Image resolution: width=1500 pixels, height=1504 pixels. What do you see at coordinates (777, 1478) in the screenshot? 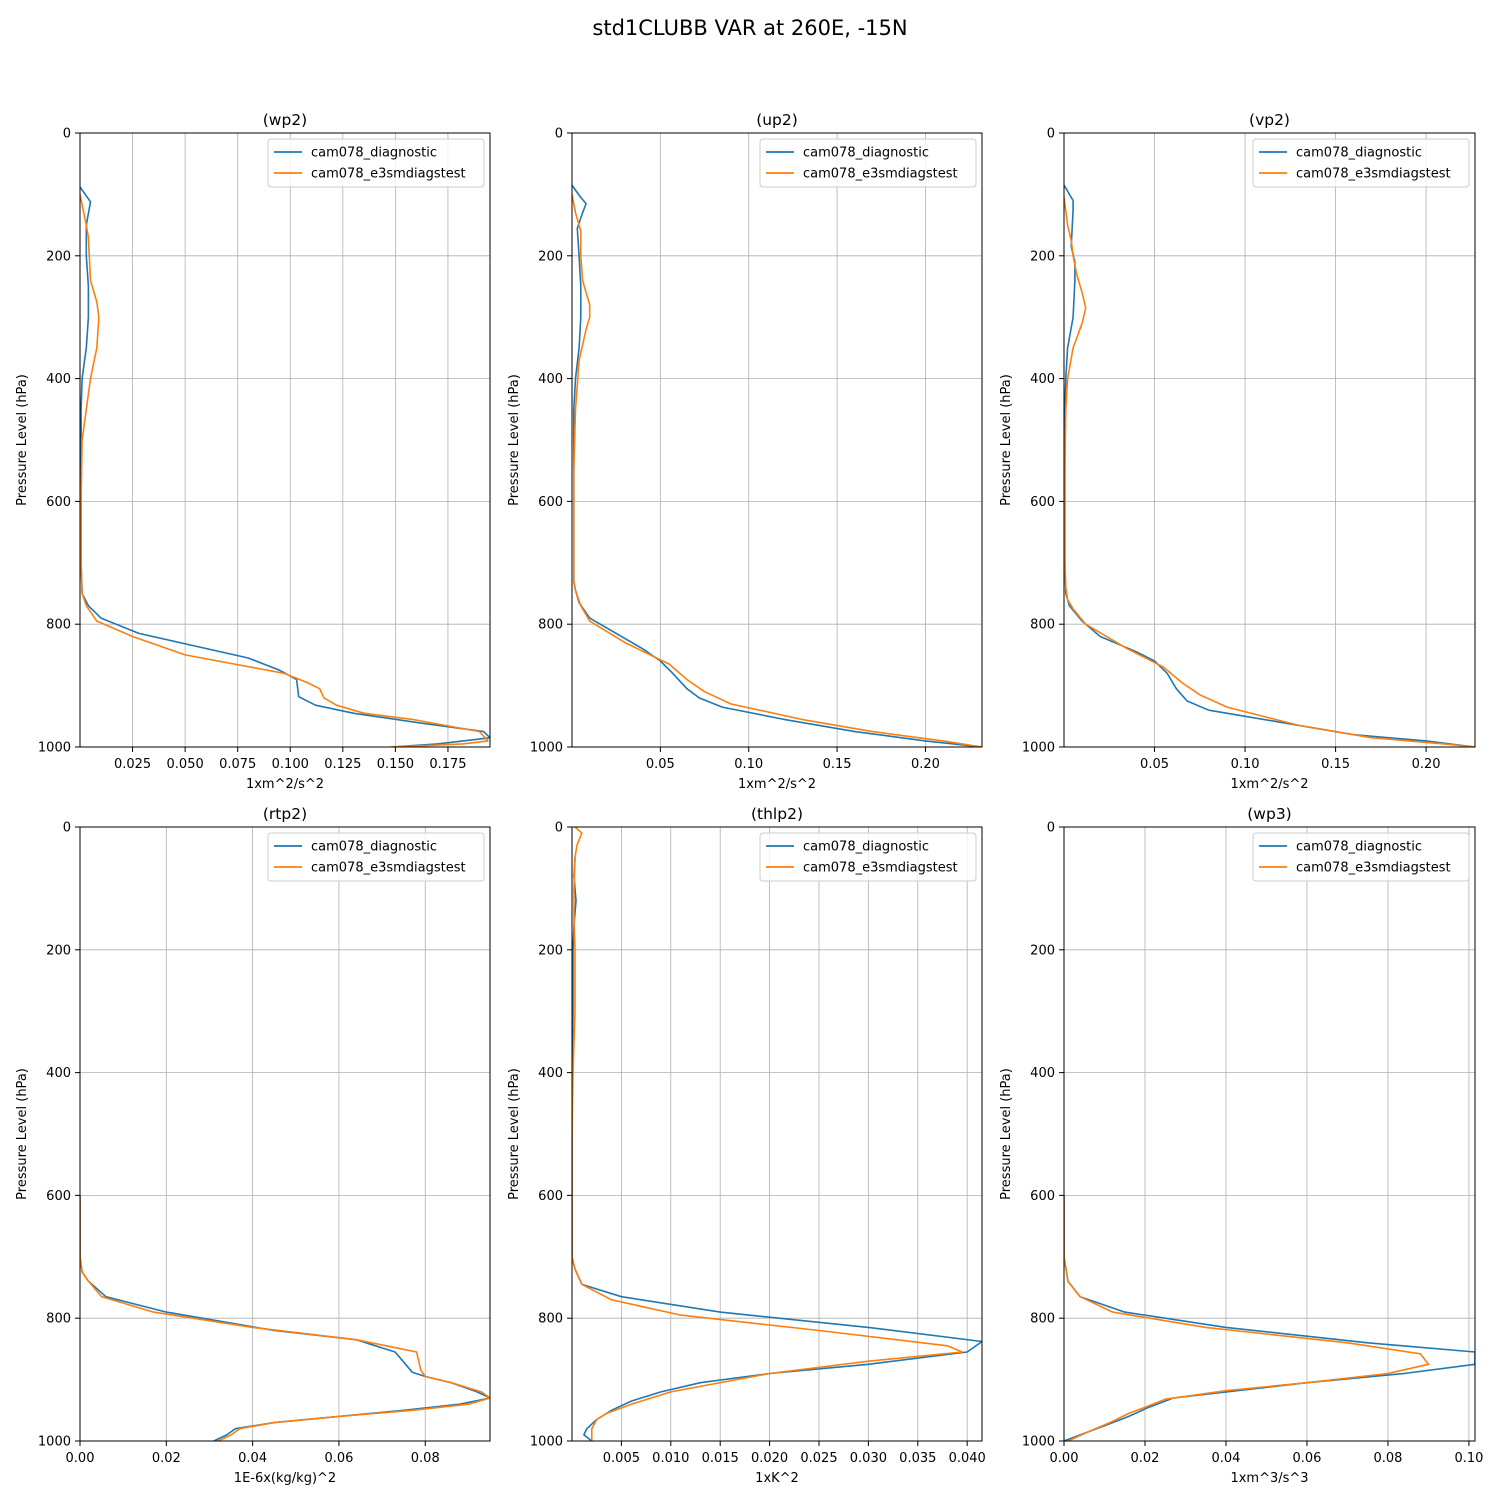
I see `x-axis-label: 1xK^2` at bounding box center [777, 1478].